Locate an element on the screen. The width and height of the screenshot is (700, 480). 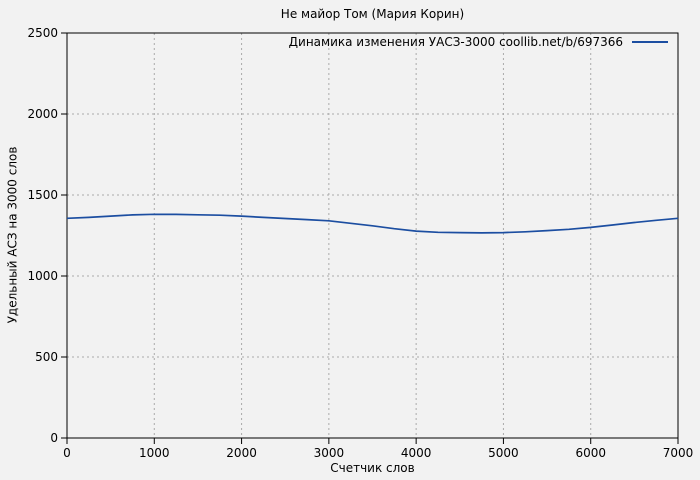
y-axis-label: Удельный АСЗ на 3000 слов is located at coordinates (12, 235).